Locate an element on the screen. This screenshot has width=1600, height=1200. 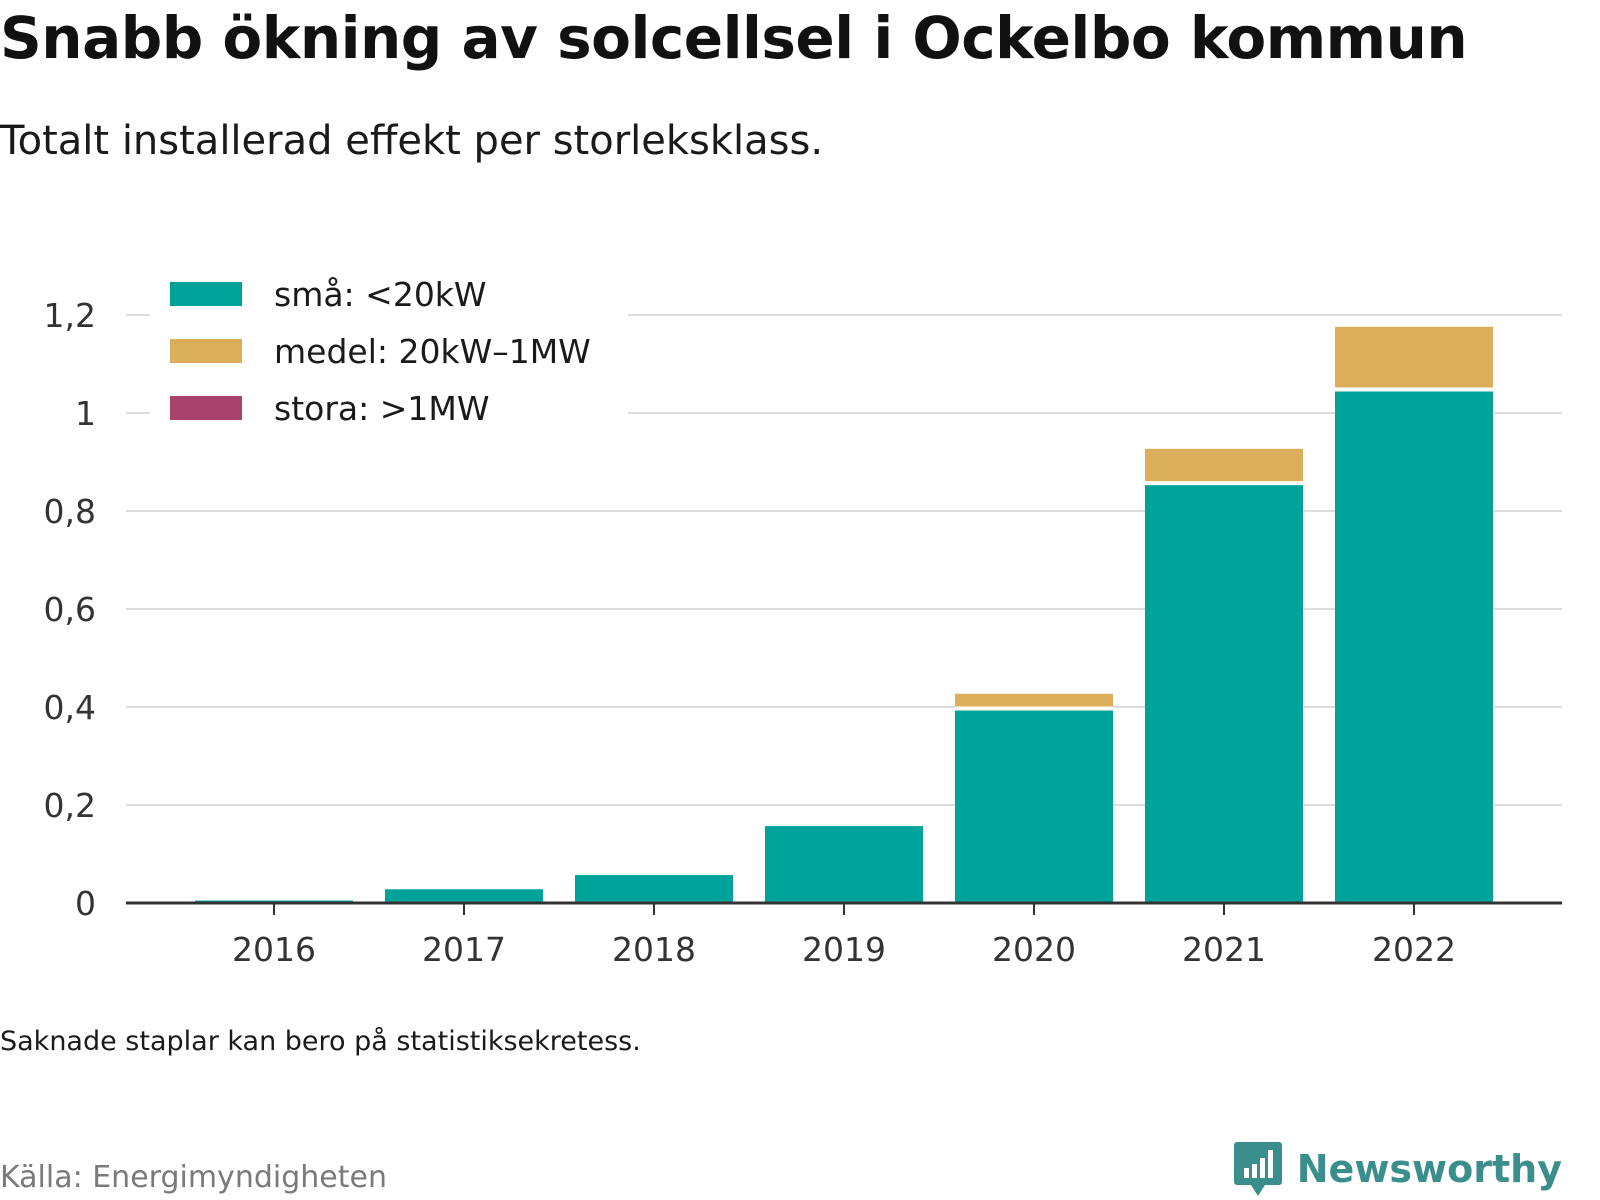
legend-label: medel: 20kW–1MW is located at coordinates (432, 351).